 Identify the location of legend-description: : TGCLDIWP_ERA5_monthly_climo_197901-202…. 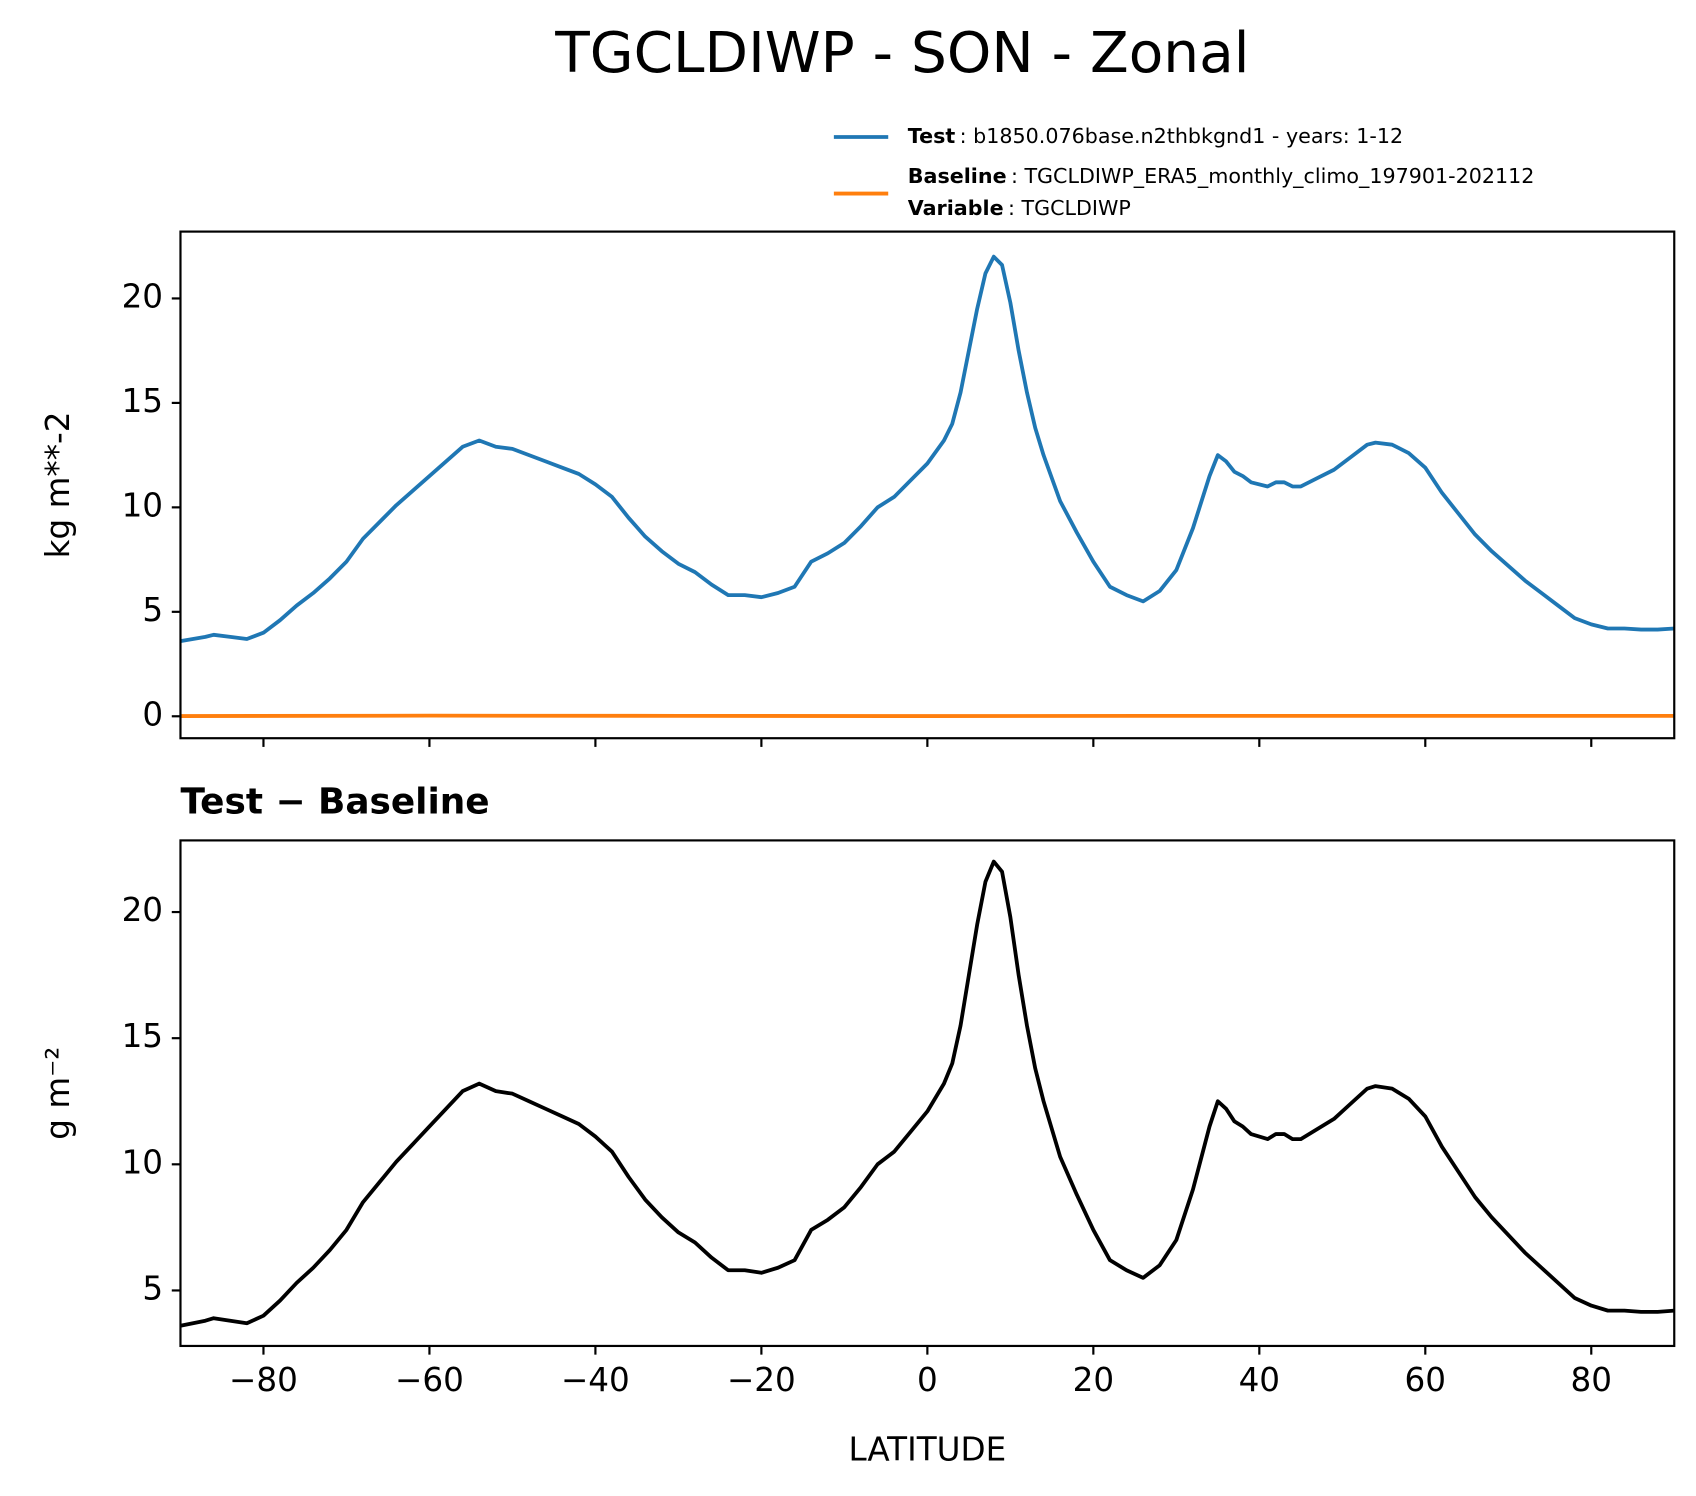
(1272, 176).